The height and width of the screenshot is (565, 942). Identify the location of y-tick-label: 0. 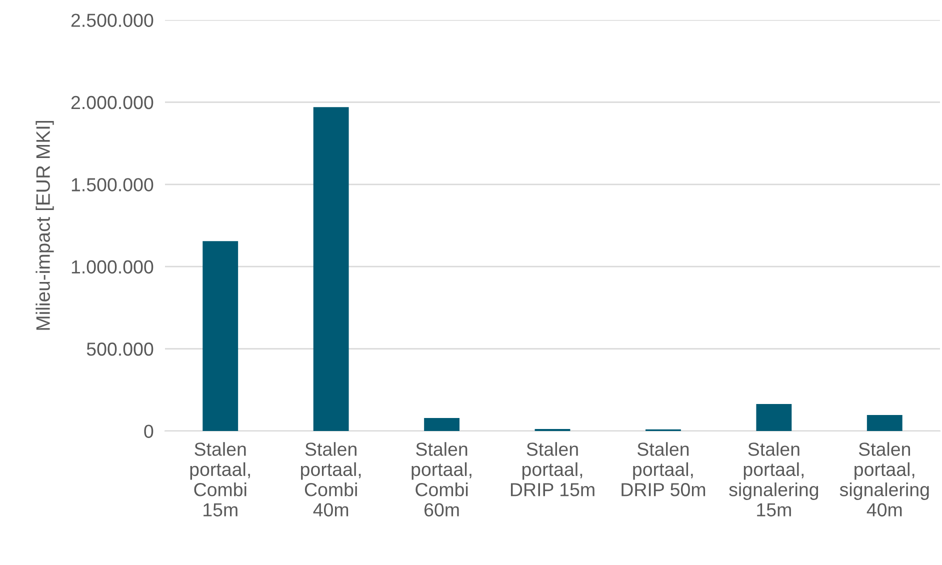
(149, 431).